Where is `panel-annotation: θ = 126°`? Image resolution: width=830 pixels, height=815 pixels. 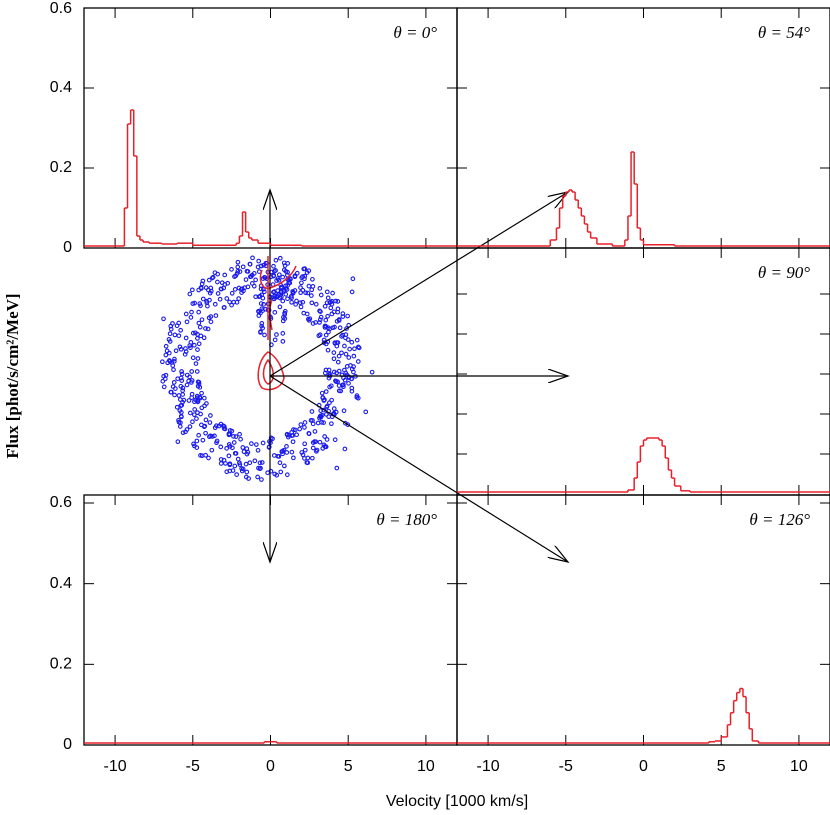
panel-annotation: θ = 126° is located at coordinates (779, 519).